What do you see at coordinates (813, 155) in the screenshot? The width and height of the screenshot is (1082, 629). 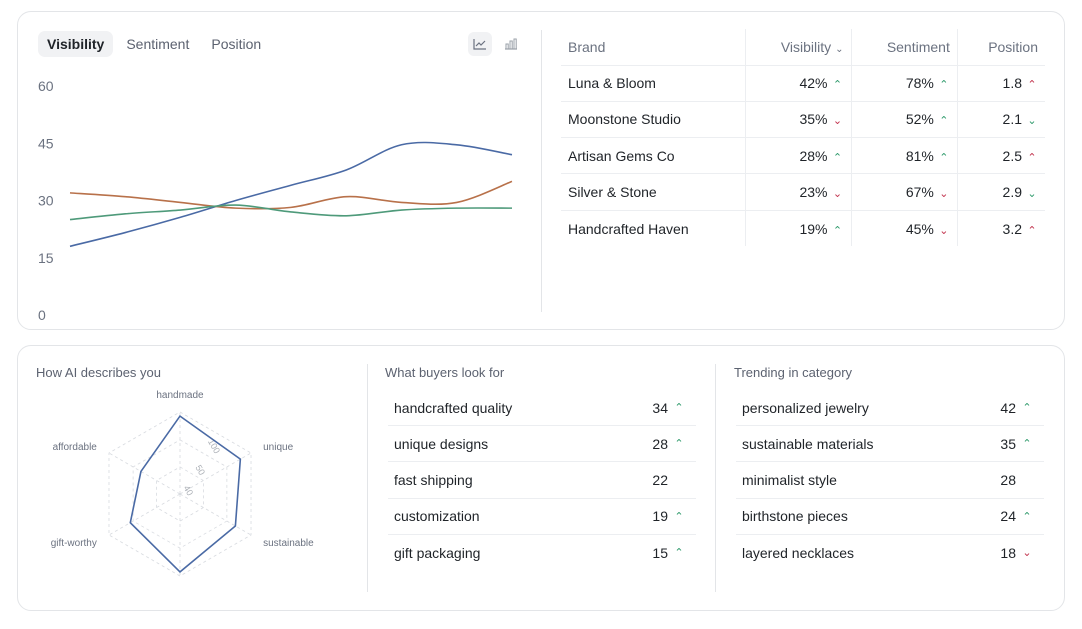 I see `visibility-value-text: 28%` at bounding box center [813, 155].